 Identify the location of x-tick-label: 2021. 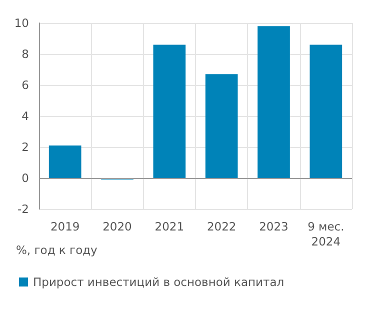
(169, 227).